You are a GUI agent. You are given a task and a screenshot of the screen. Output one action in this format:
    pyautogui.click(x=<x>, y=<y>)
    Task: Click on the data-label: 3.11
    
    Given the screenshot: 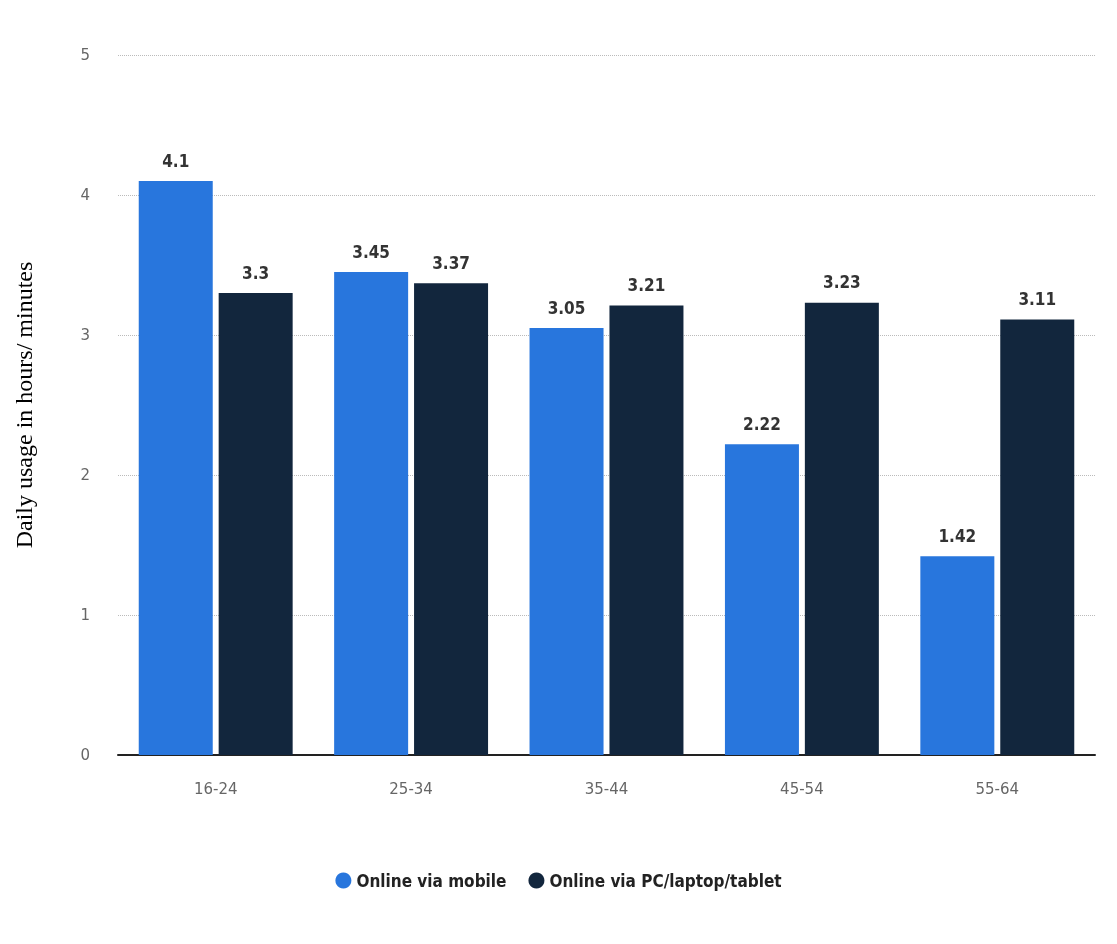 What is the action you would take?
    pyautogui.click(x=1037, y=299)
    